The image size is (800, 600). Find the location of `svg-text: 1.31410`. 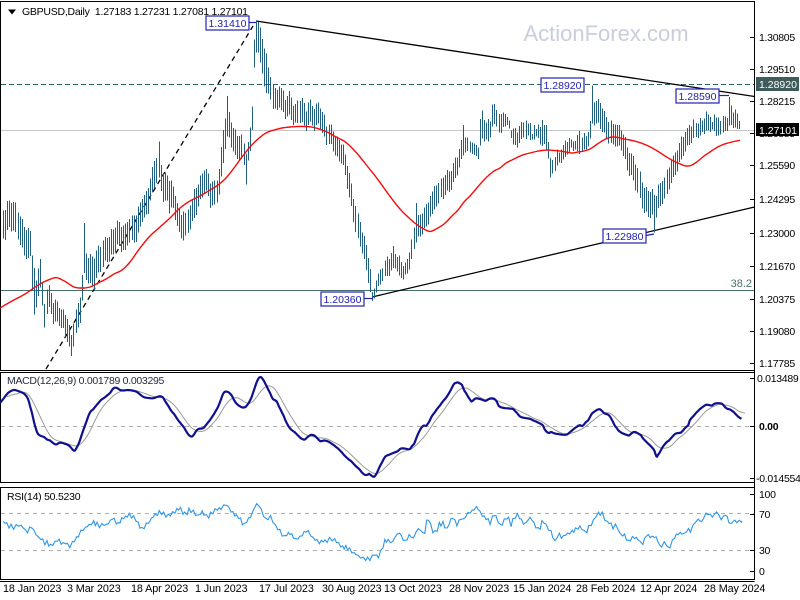

svg-text: 1.31410 is located at coordinates (228, 24).